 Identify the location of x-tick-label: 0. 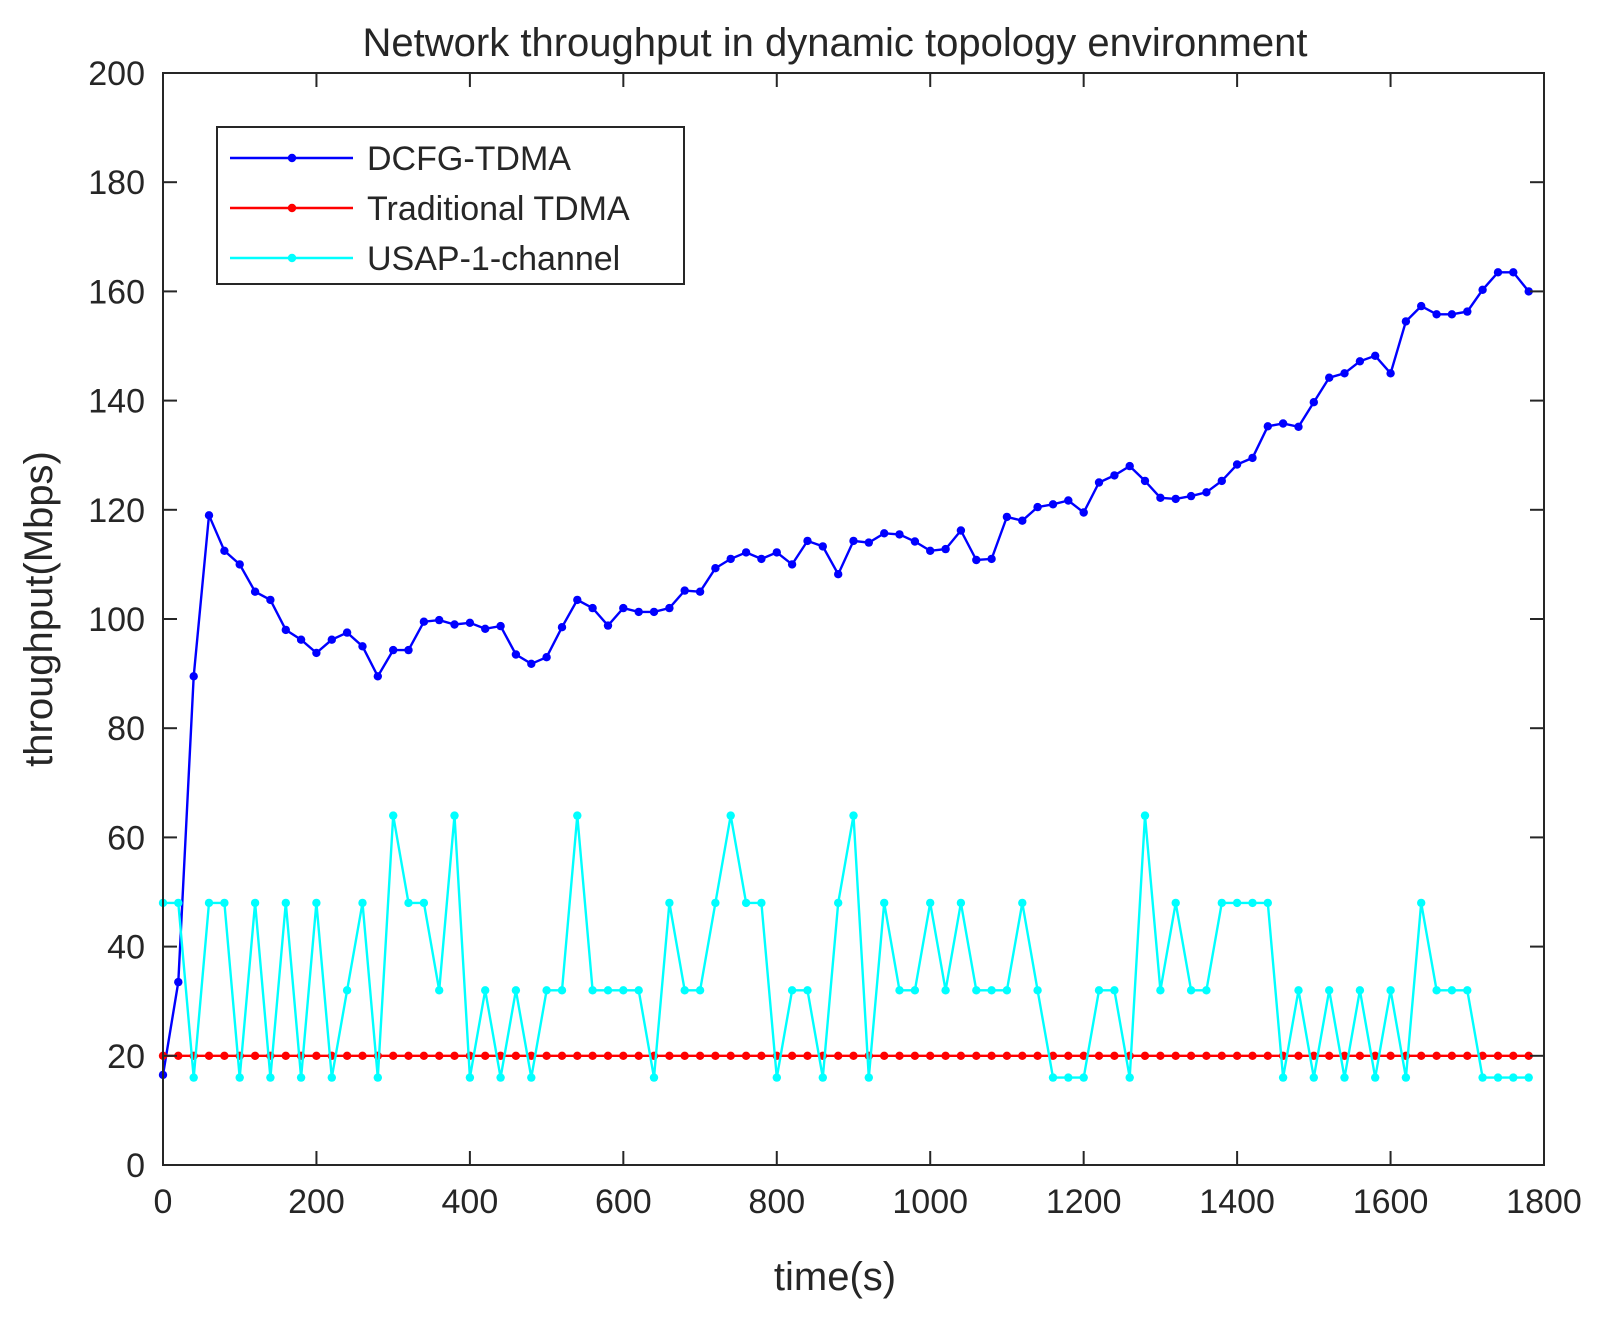
(163, 1202).